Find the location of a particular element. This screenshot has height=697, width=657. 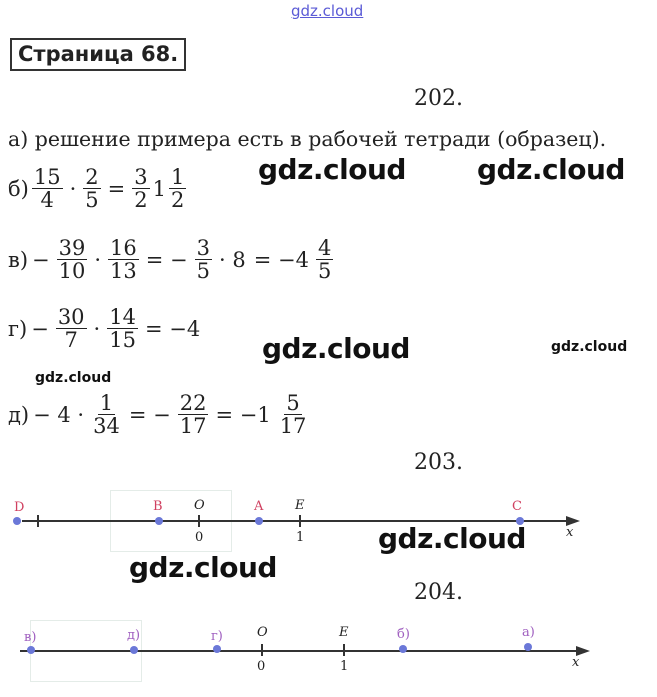

denominator: 13 is located at coordinates (123, 271).